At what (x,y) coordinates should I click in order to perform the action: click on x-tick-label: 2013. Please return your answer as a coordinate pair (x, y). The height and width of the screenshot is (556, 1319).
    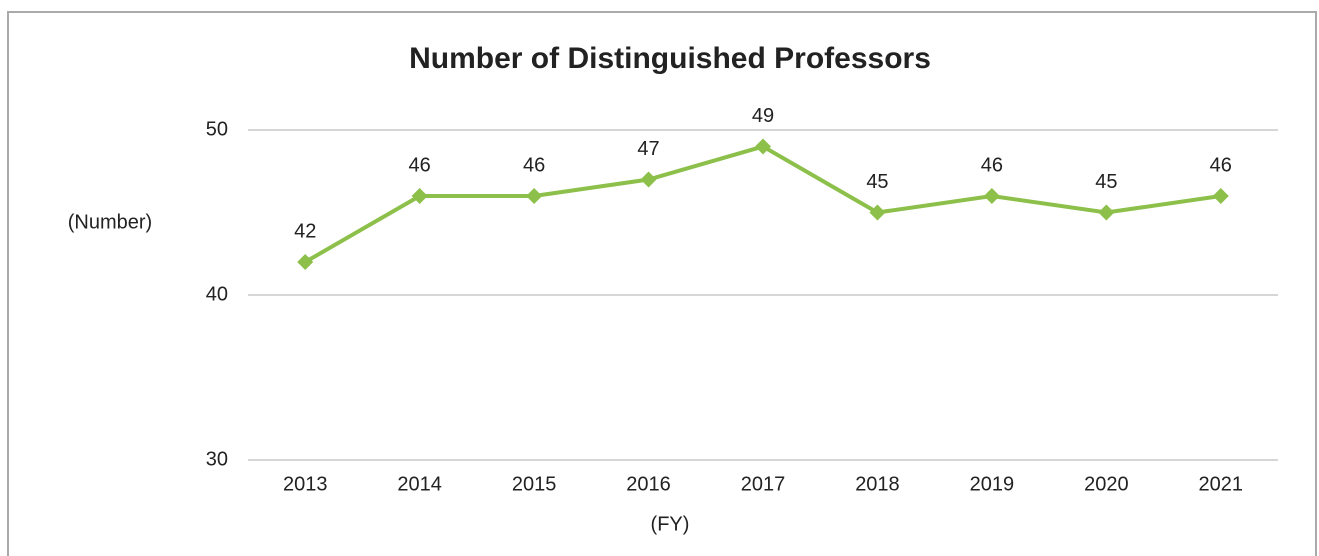
    Looking at the image, I should click on (305, 484).